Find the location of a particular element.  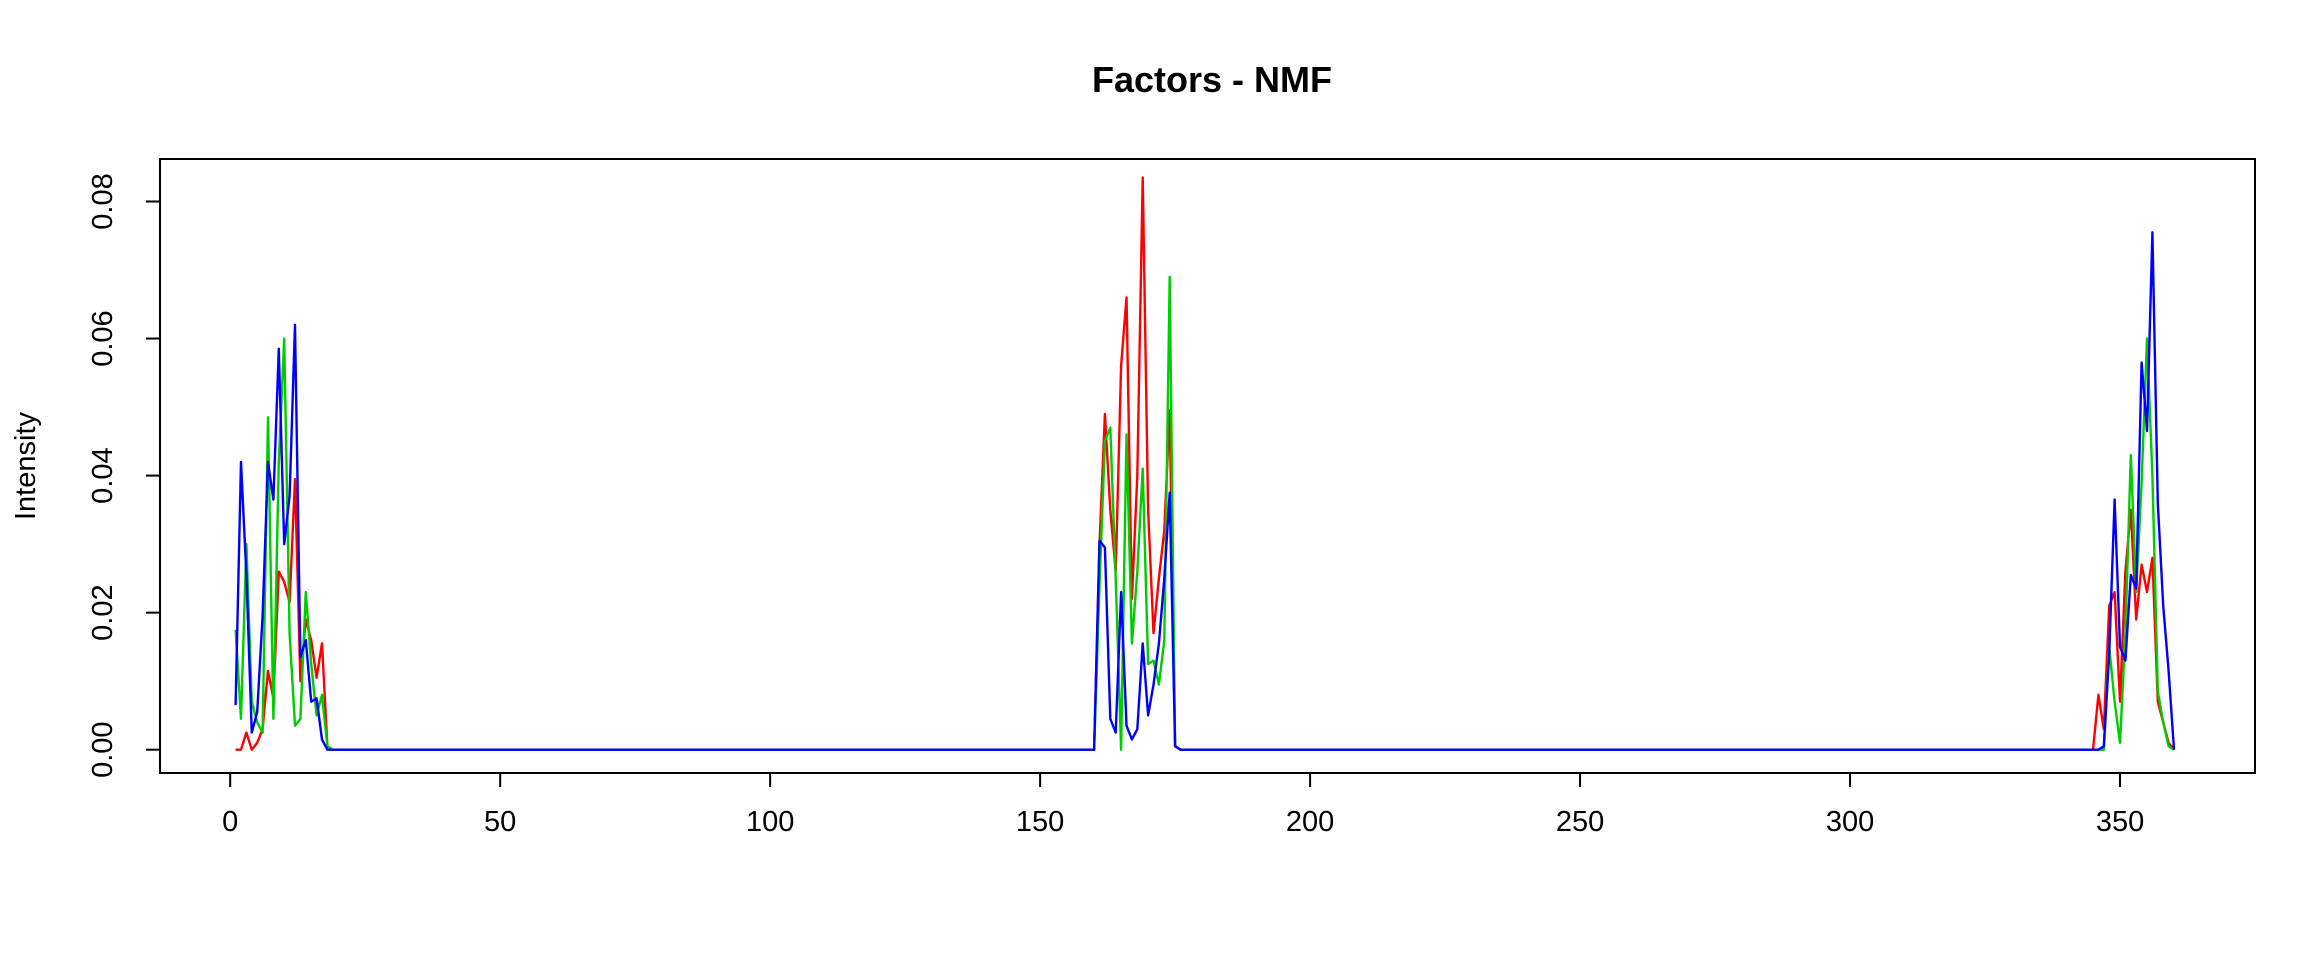

x-tick-label: 50 is located at coordinates (500, 822).